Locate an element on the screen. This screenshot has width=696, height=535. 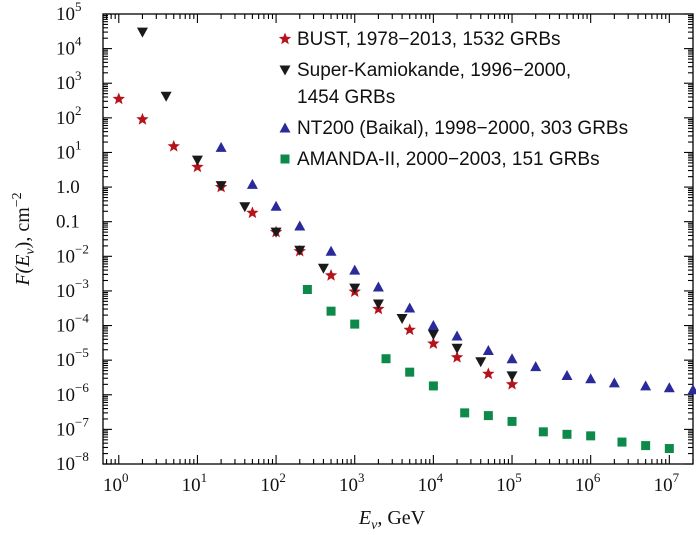
x-axis-label: Eν, GeV is located at coordinates (392, 520).